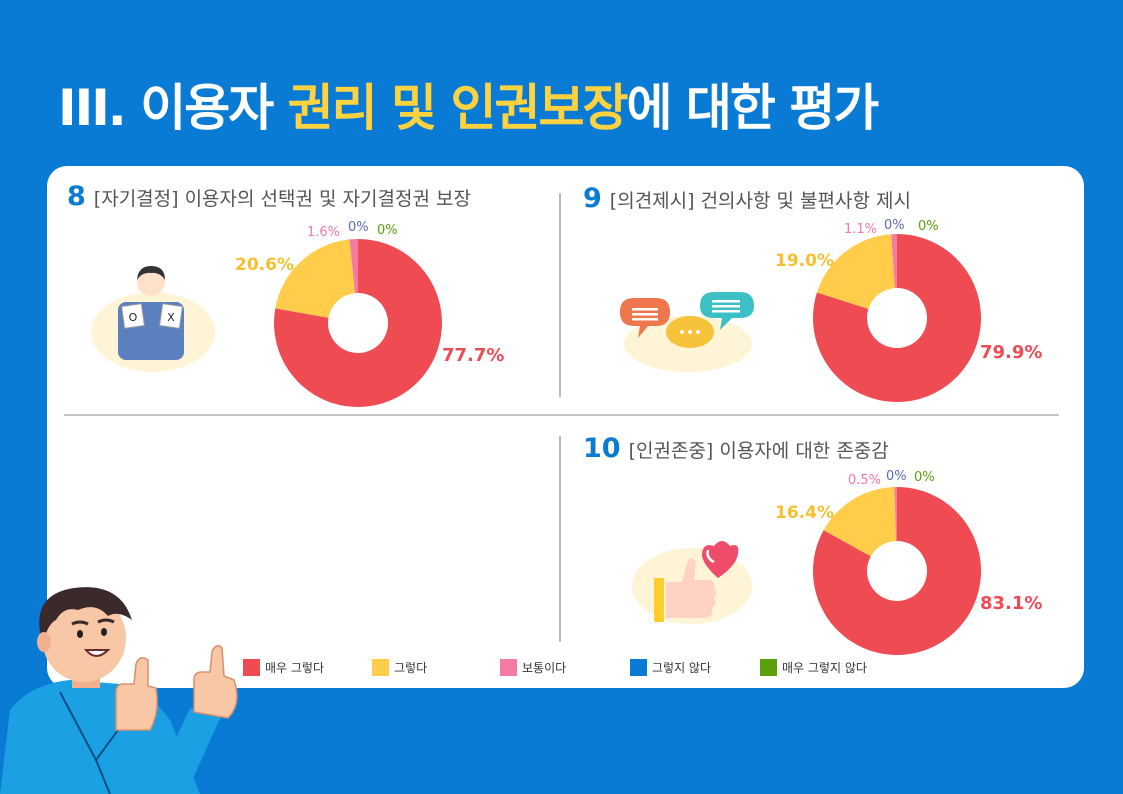 The width and height of the screenshot is (1123, 794). Describe the element at coordinates (544, 668) in the screenshot. I see `legend-label: 보통이다` at that location.